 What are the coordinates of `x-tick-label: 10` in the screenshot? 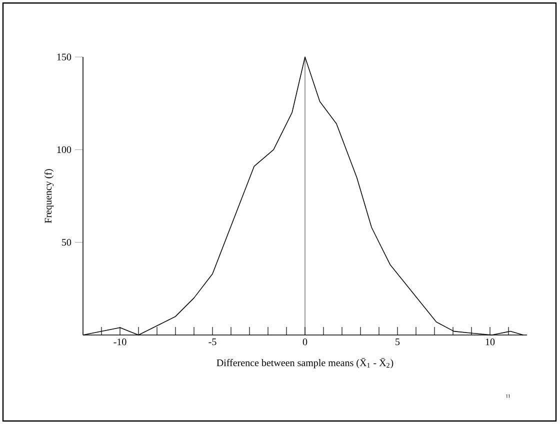 It's located at (490, 342).